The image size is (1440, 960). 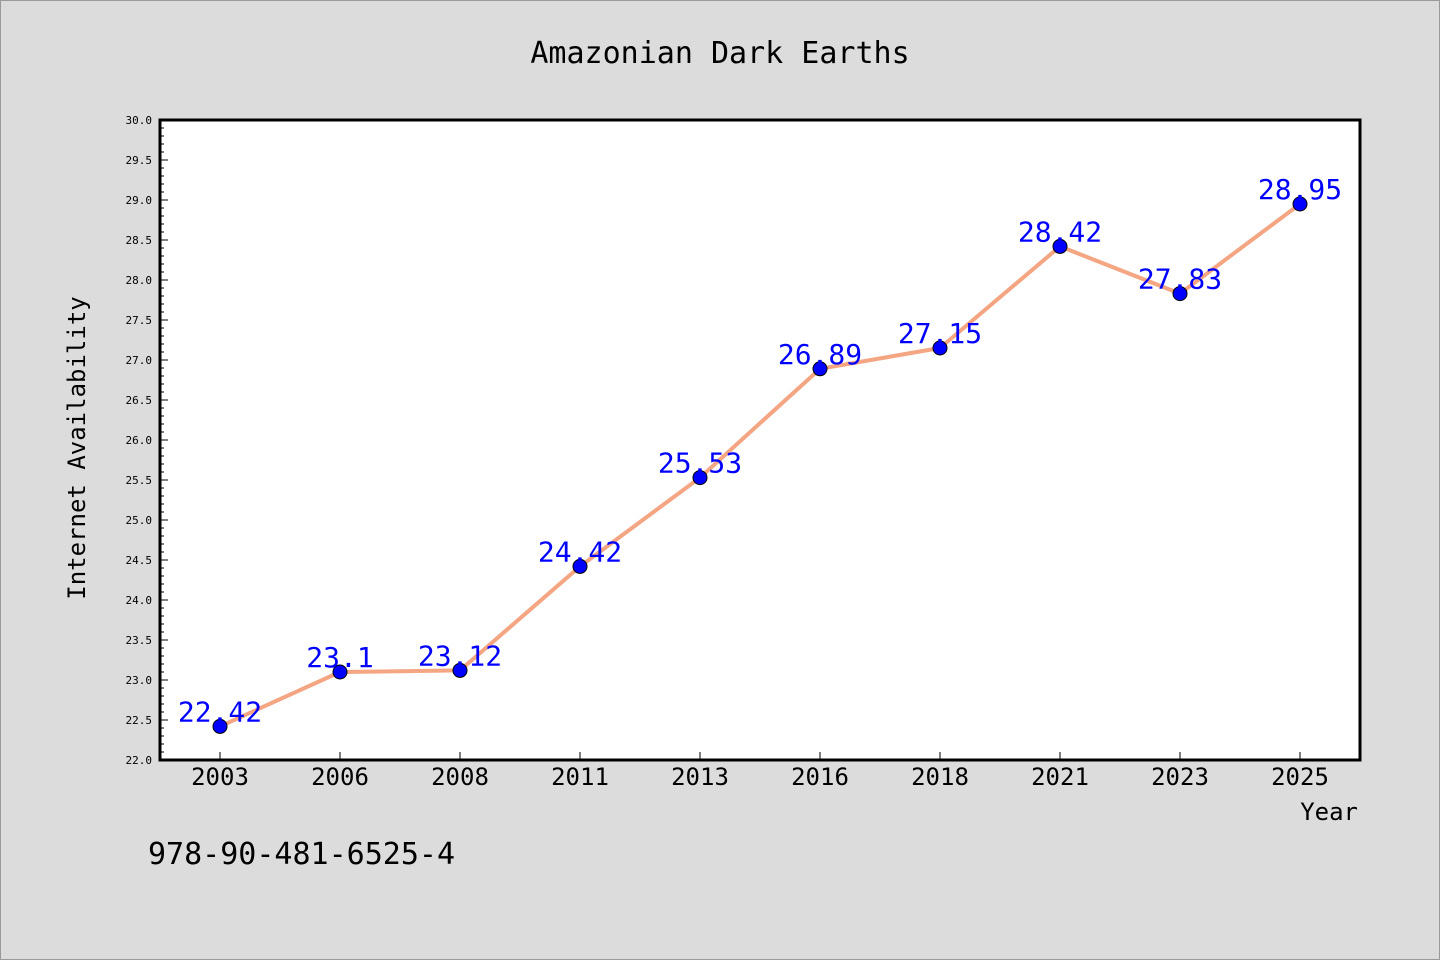 What do you see at coordinates (77, 447) in the screenshot?
I see `y-axis-label: Internet Availability` at bounding box center [77, 447].